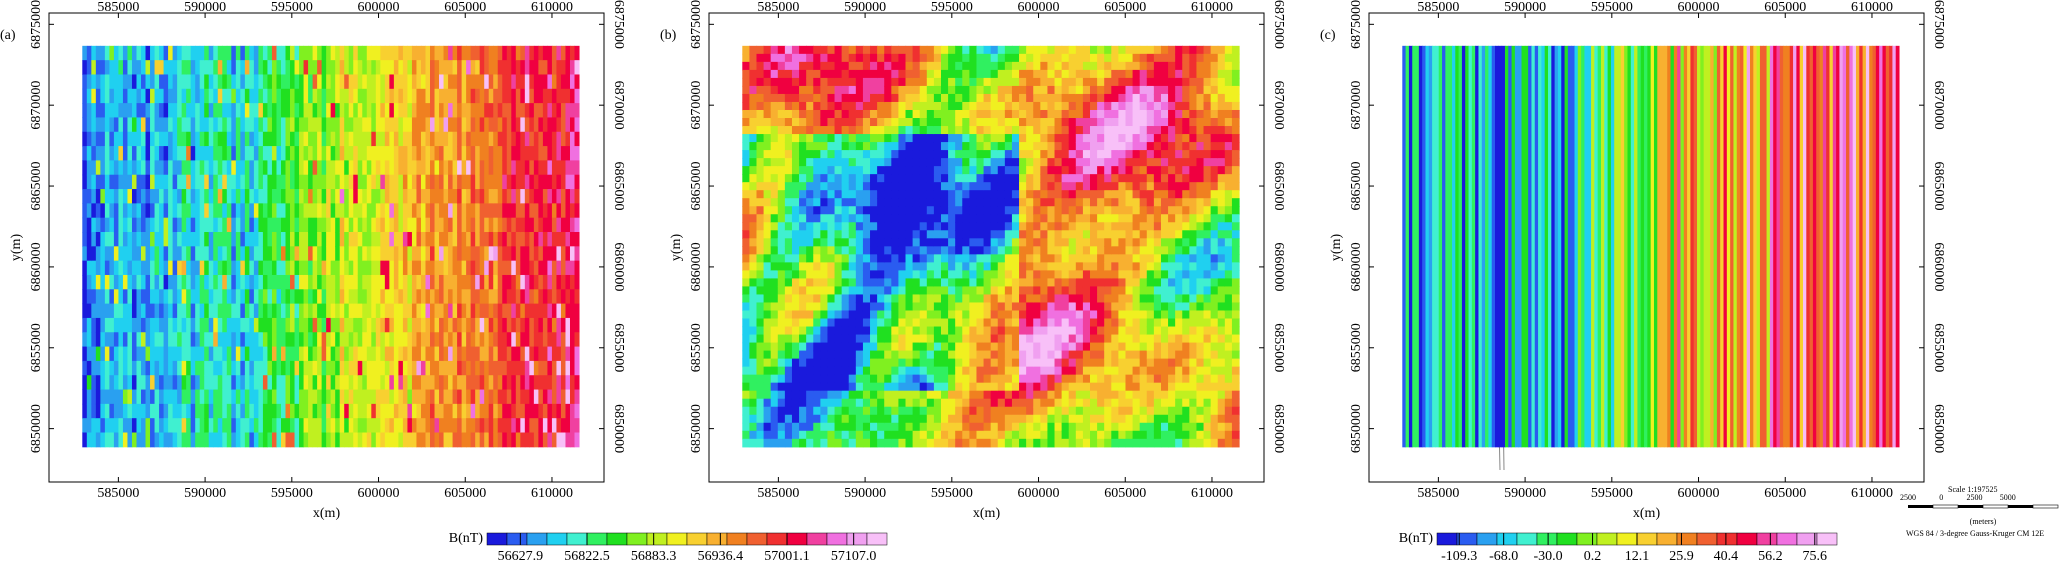  I want to click on panel-label: (a), so click(8, 35).